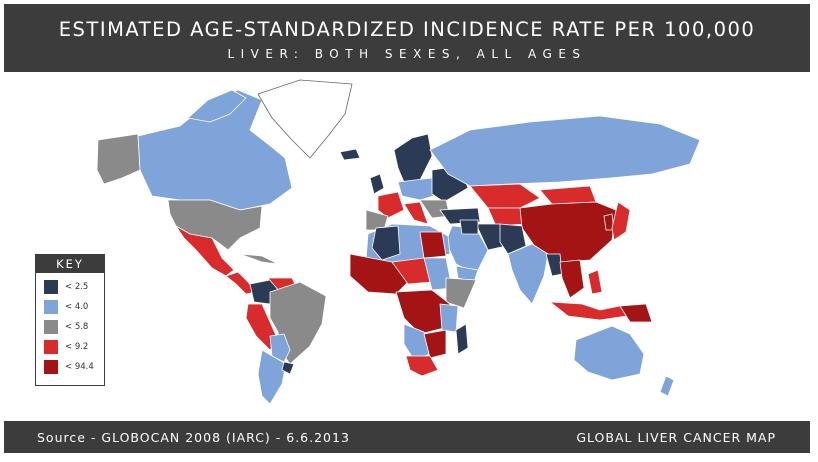 The height and width of the screenshot is (462, 818). Describe the element at coordinates (433, 245) in the screenshot. I see `region-egypt` at that location.